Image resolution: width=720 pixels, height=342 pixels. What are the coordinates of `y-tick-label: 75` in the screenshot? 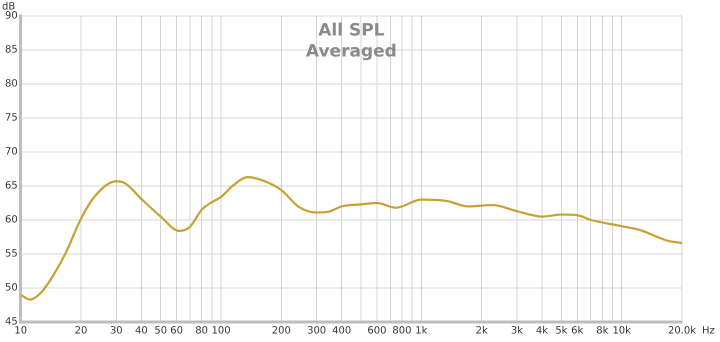 It's located at (11, 118).